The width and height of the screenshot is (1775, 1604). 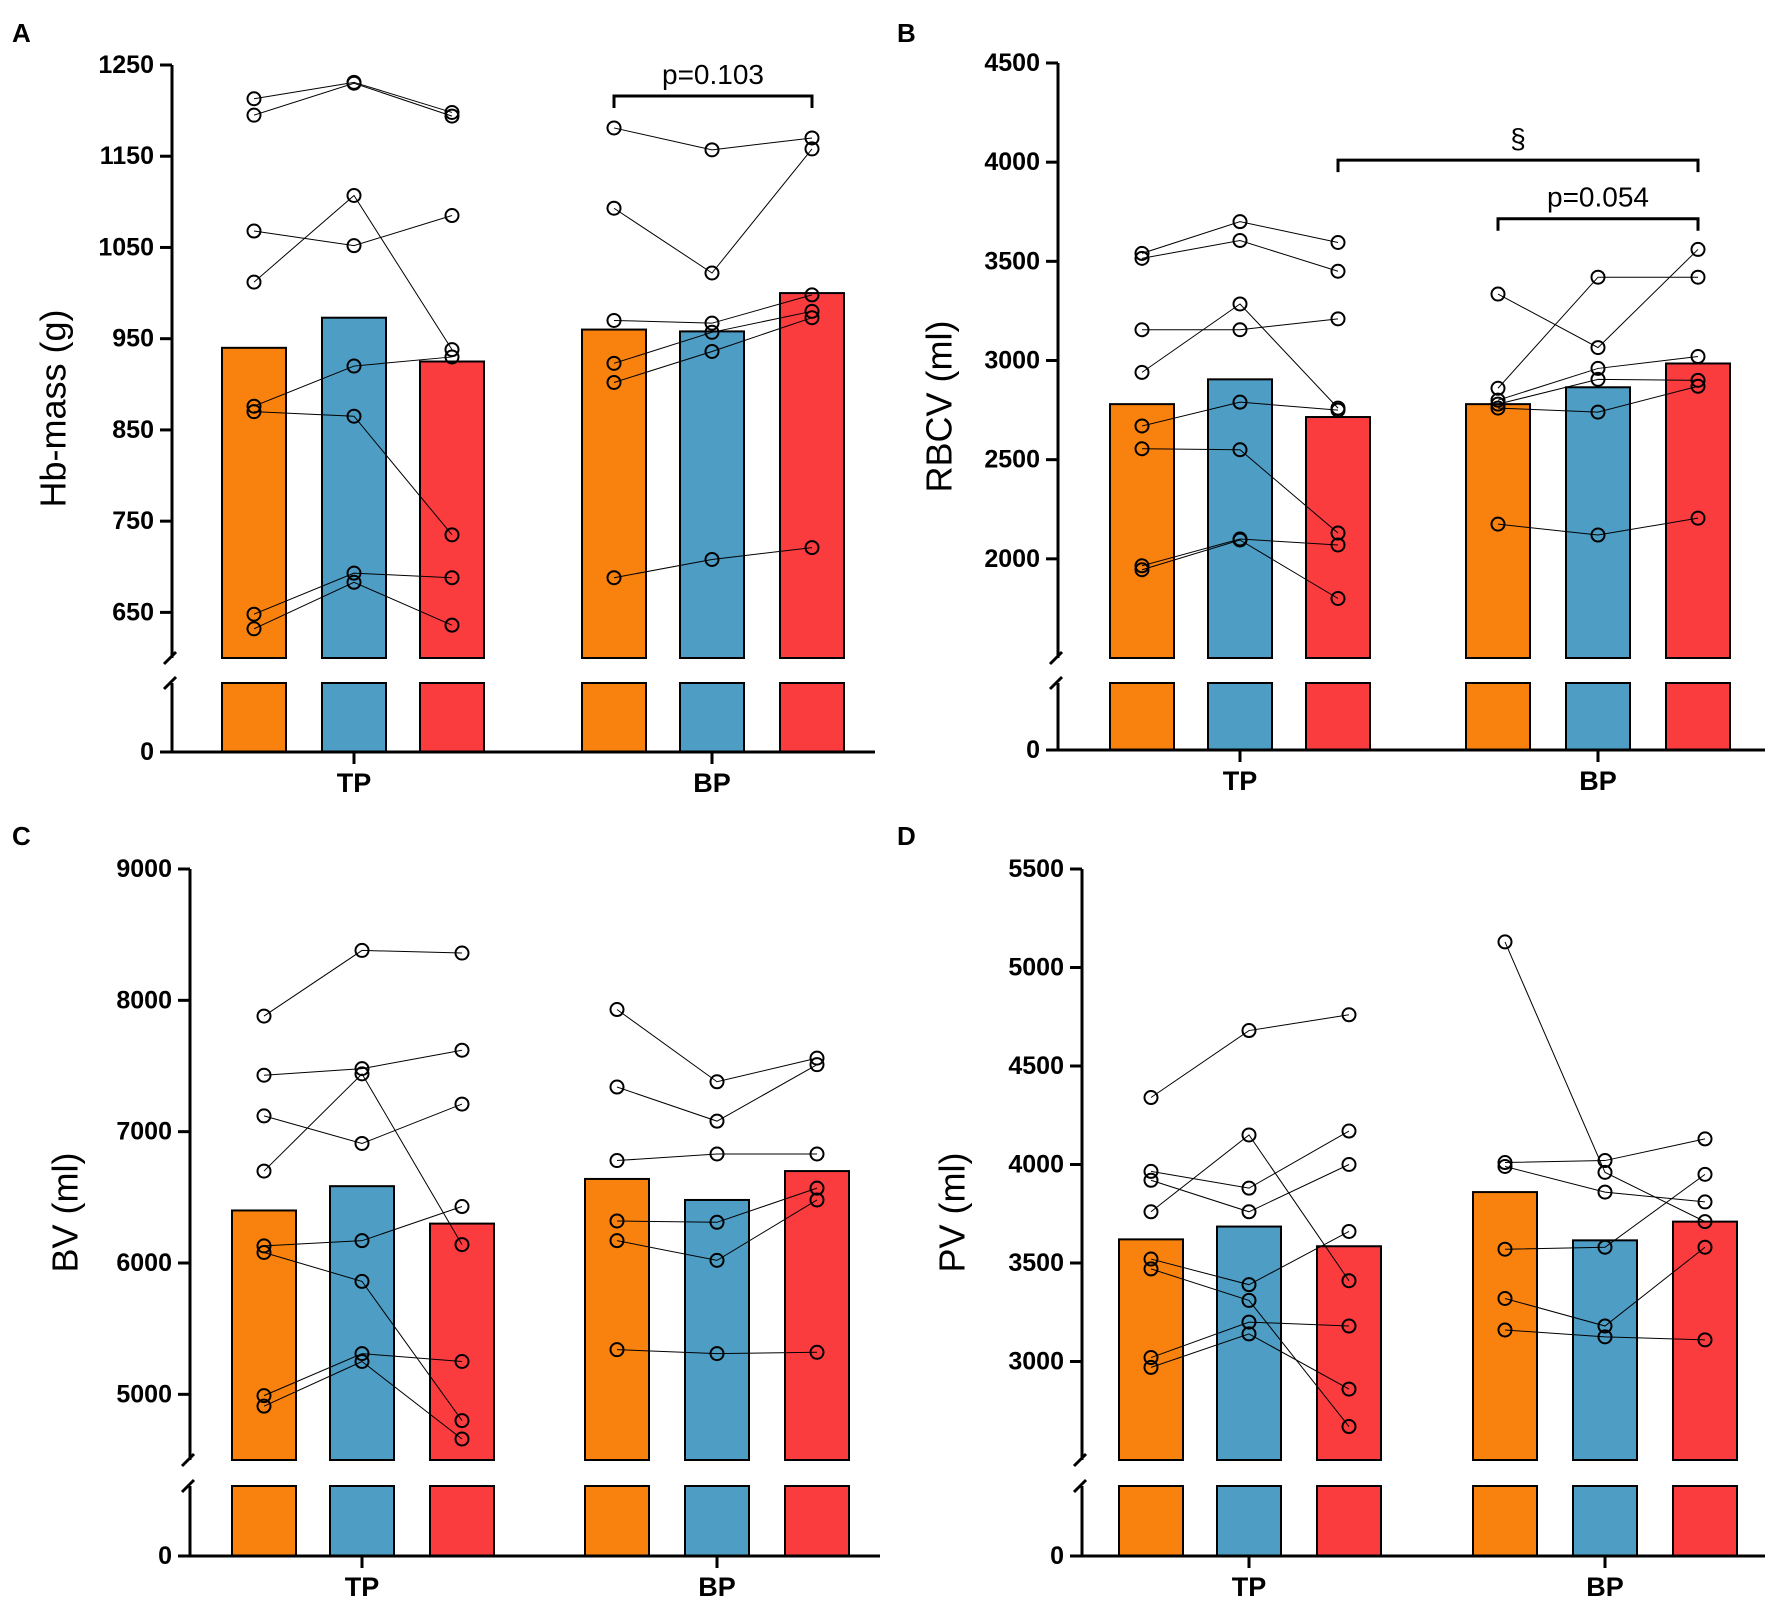 I want to click on panel-letter-a: A, so click(x=21, y=33).